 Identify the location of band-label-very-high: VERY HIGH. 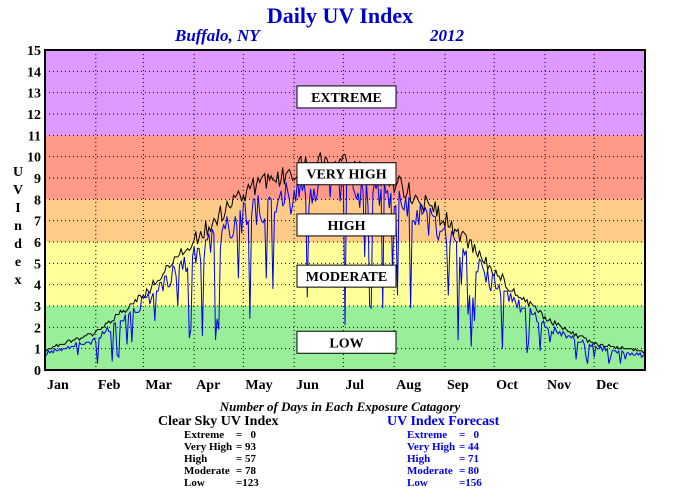
(346, 175).